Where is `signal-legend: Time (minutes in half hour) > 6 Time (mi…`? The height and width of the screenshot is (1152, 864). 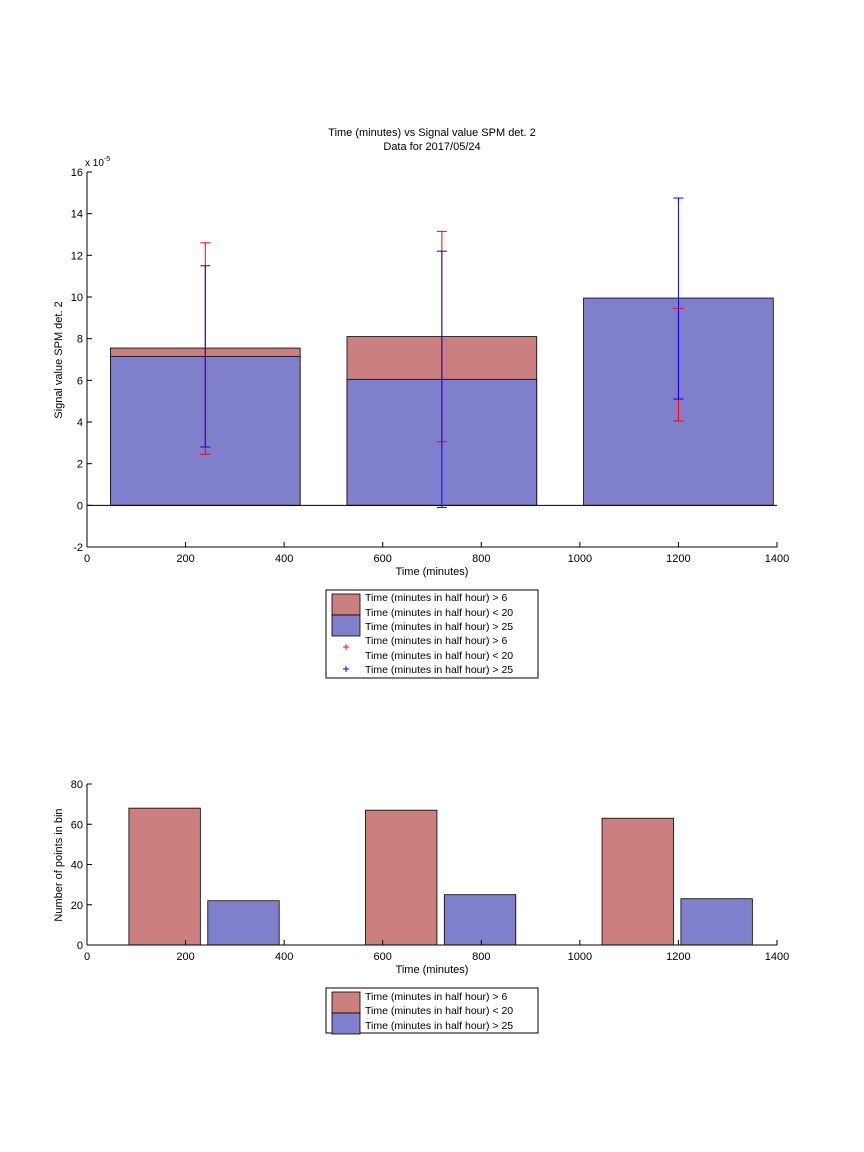
signal-legend: Time (minutes in half hour) > 6 Time (mi… is located at coordinates (432, 634).